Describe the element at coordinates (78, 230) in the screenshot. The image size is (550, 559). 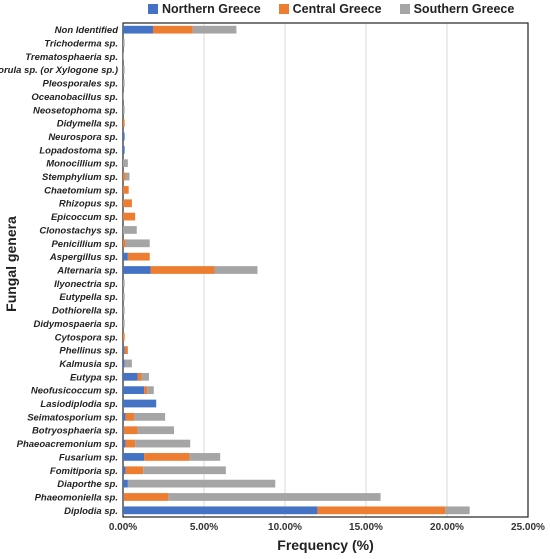
I see `y-tick-label: Clonostachys sp.` at that location.